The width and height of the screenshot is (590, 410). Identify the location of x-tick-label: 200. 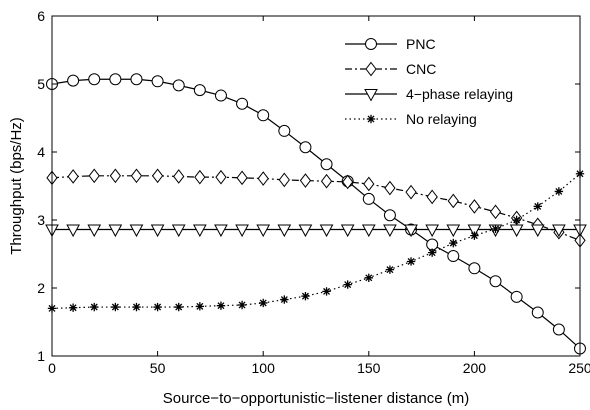
(475, 368).